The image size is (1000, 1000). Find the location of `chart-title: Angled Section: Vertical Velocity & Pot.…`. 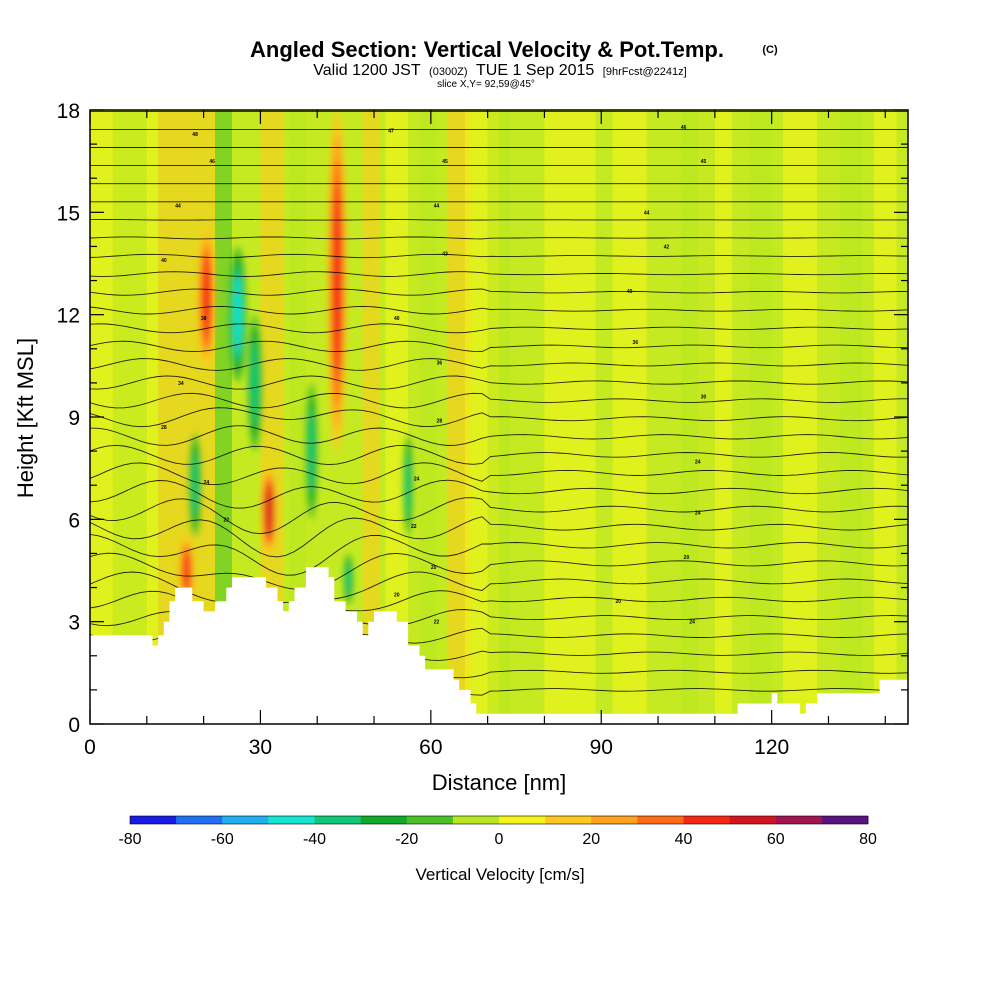

chart-title: Angled Section: Vertical Velocity & Pot.… is located at coordinates (487, 49).